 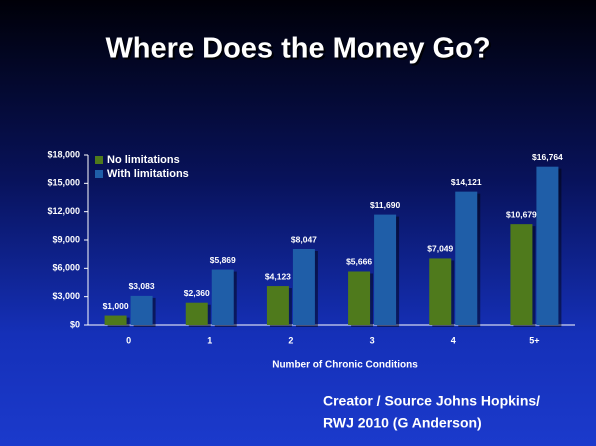 I want to click on value-label: $1,000, so click(x=116, y=306).